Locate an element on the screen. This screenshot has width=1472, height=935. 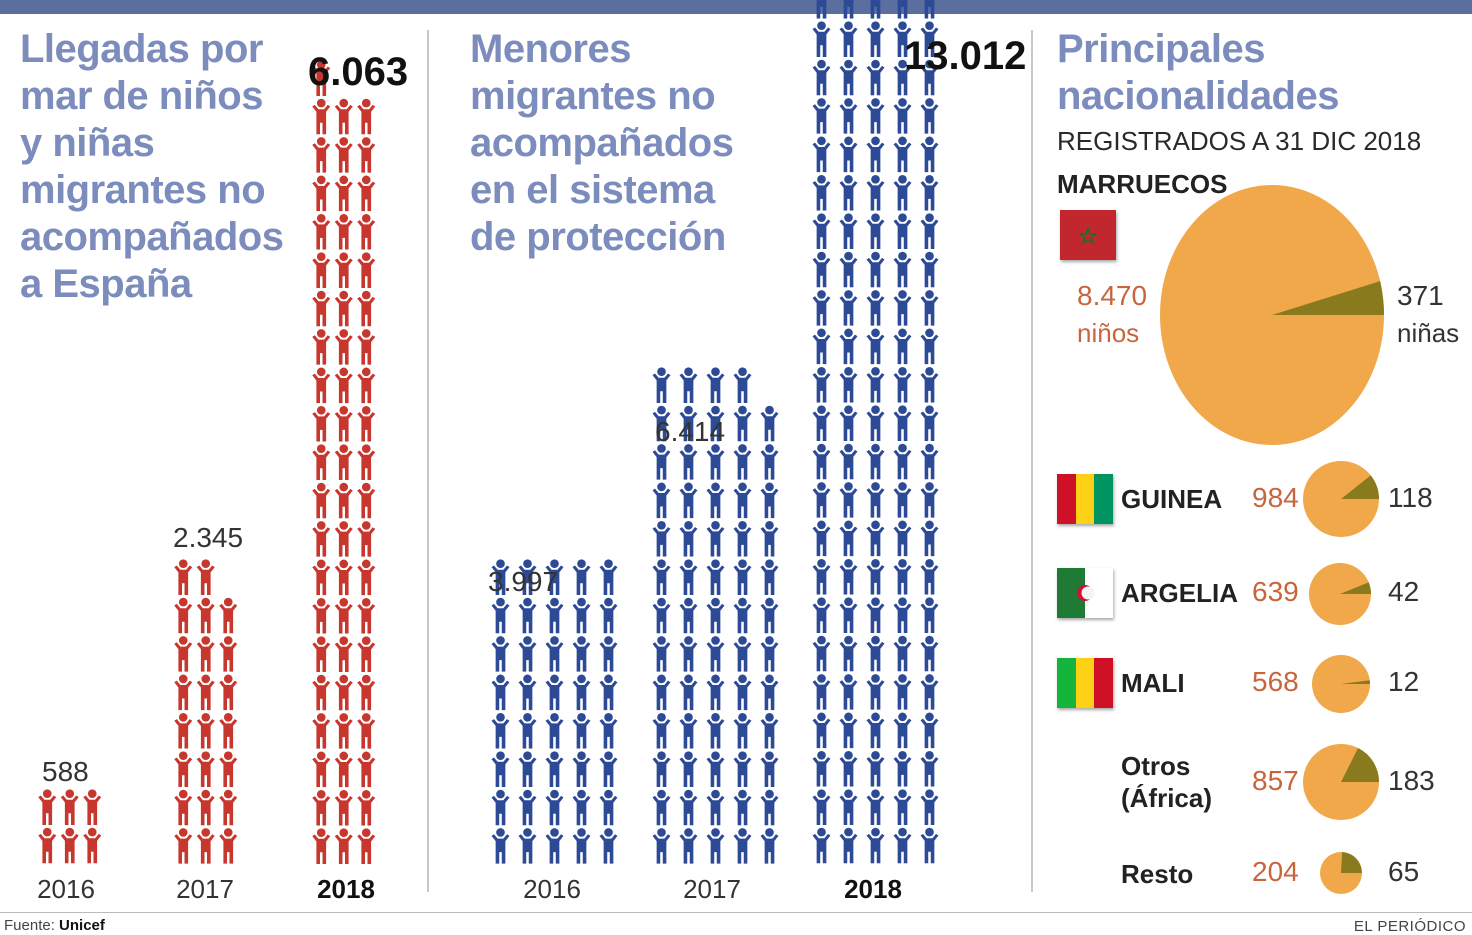
pie-argelia is located at coordinates (1340, 594).